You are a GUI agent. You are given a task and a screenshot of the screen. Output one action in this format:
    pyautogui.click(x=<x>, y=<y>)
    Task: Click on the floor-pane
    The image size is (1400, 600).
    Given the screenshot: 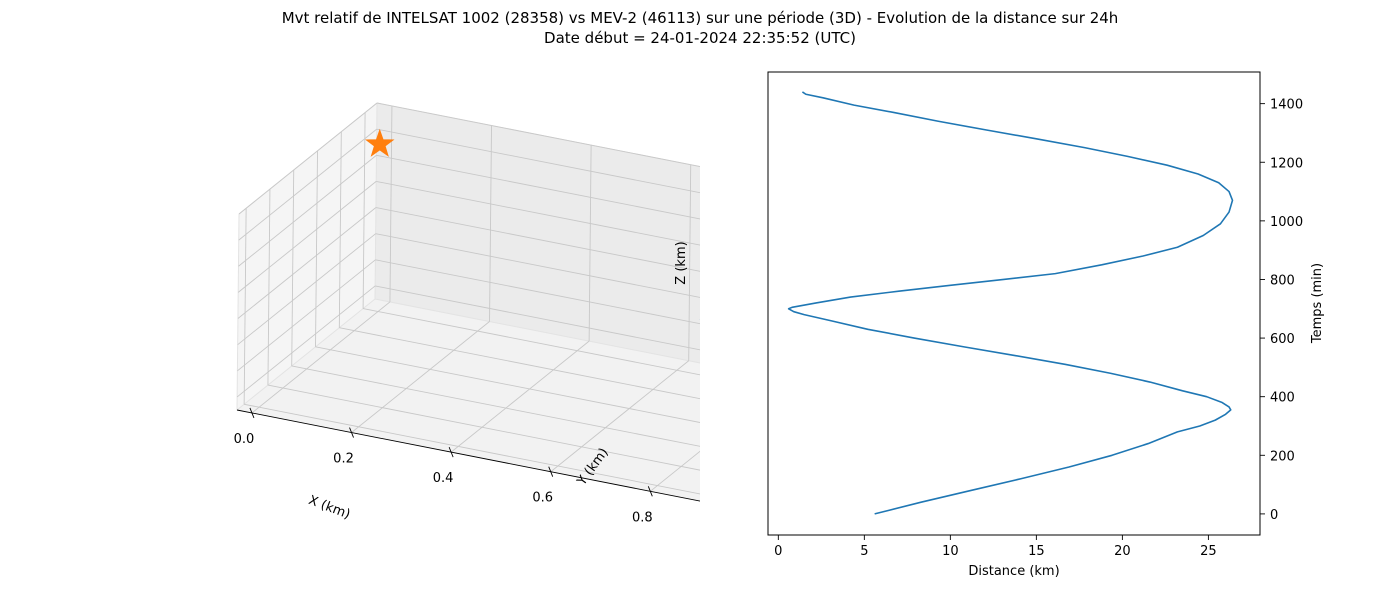 What is the action you would take?
    pyautogui.click(x=468, y=400)
    